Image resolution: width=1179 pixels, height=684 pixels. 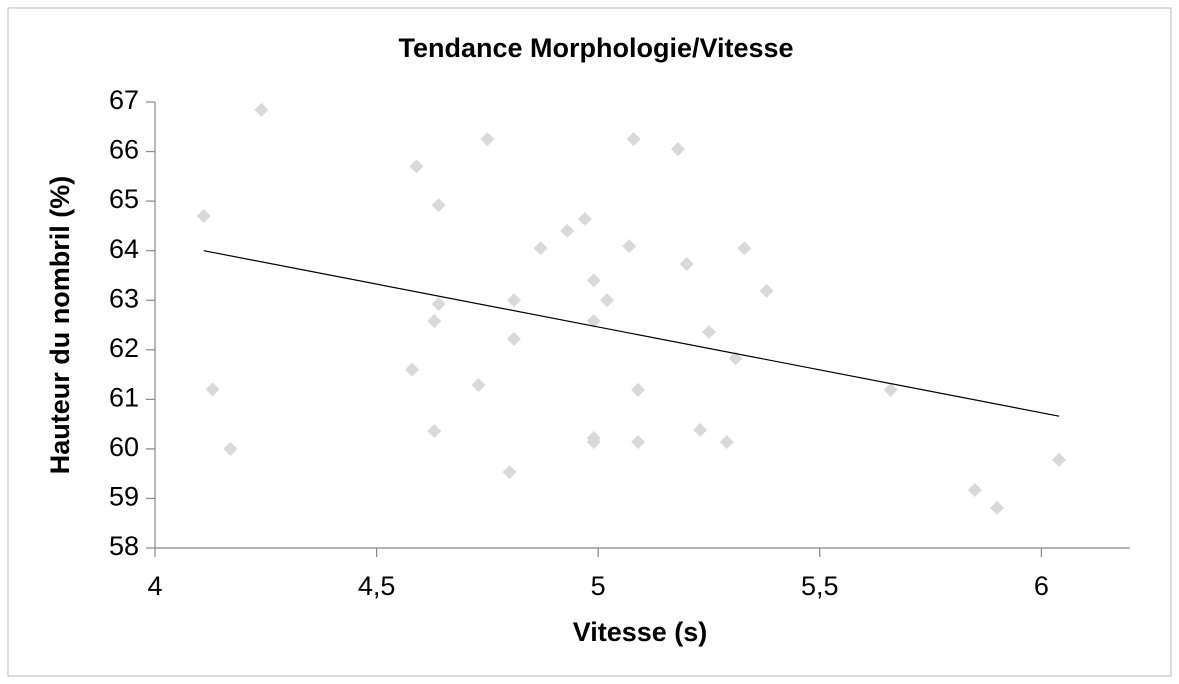 I want to click on y-tick-label: 61, so click(x=124, y=397).